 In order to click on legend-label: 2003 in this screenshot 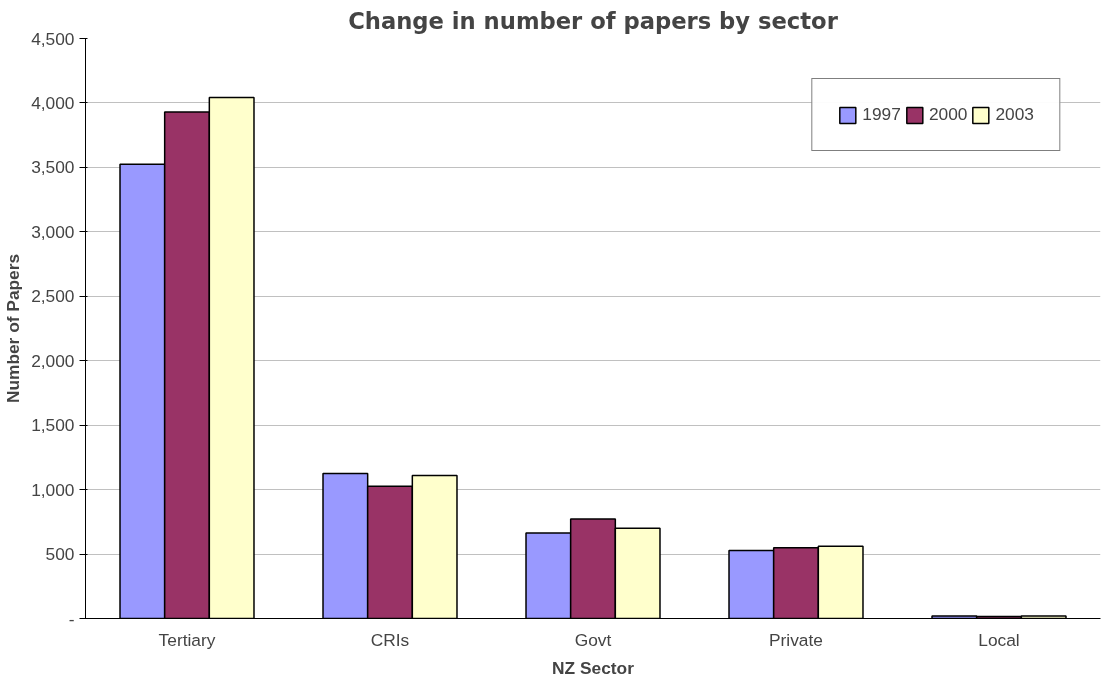, I will do `click(1014, 114)`.